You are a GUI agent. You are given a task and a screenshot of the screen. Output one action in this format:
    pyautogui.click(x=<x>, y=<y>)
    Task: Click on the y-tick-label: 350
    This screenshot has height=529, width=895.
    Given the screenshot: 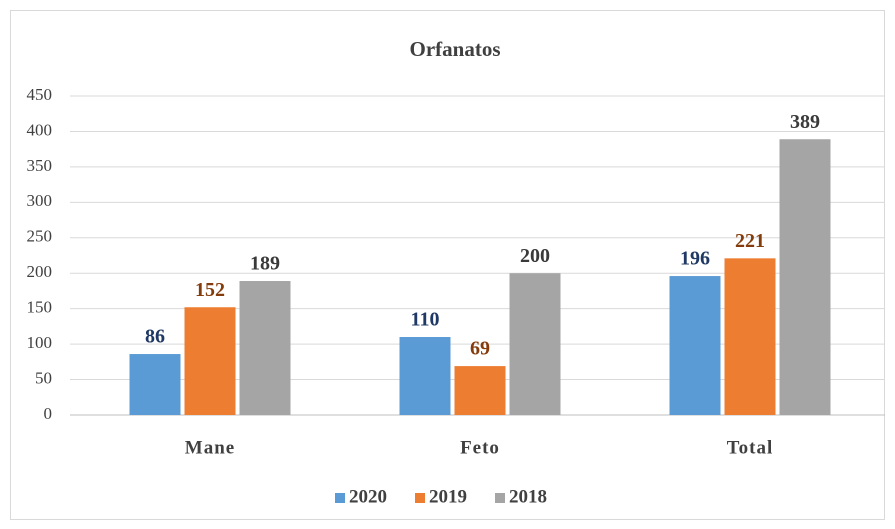 What is the action you would take?
    pyautogui.click(x=40, y=165)
    